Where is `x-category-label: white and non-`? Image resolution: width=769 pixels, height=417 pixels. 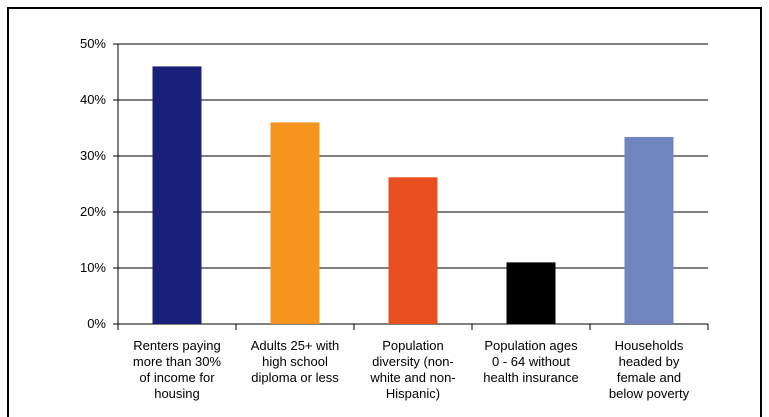
x-category-label: white and non- is located at coordinates (412, 377).